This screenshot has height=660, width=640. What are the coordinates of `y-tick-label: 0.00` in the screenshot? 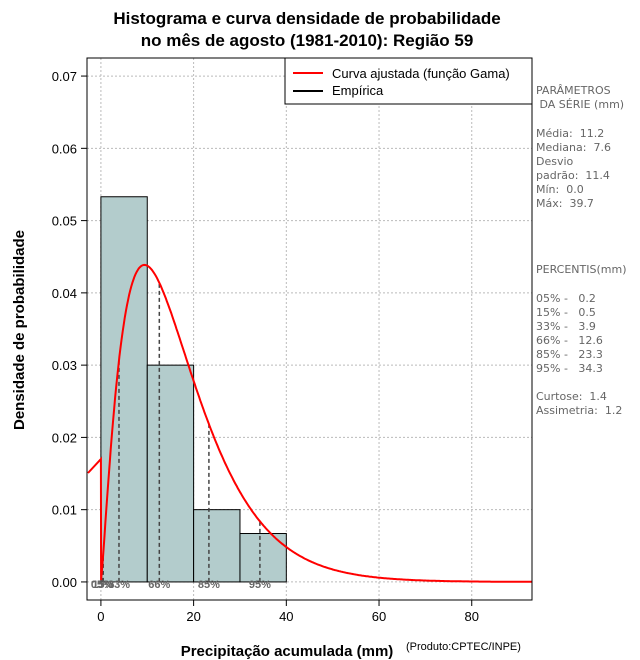 It's located at (64, 582).